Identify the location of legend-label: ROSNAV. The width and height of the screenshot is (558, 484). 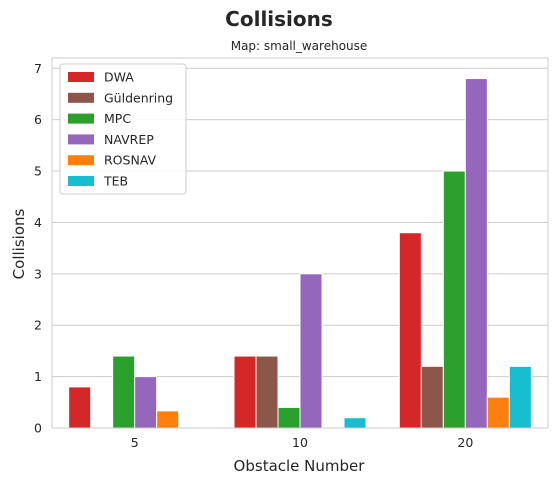
(130, 160).